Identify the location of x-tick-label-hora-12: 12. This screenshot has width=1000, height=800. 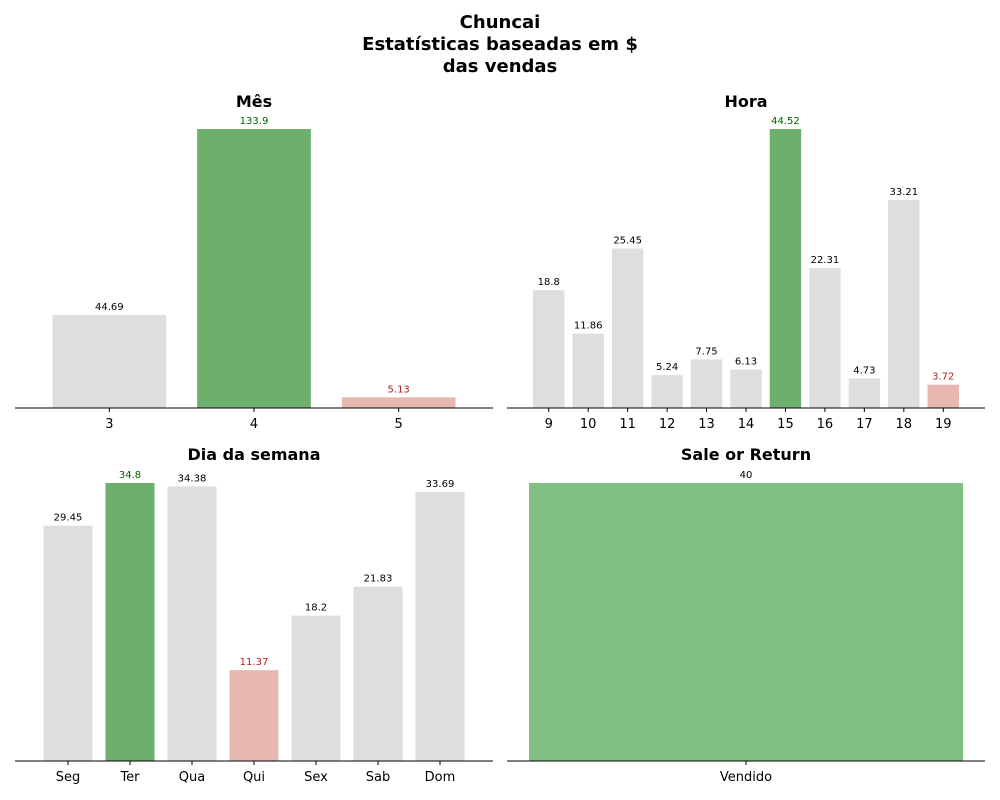
(667, 424).